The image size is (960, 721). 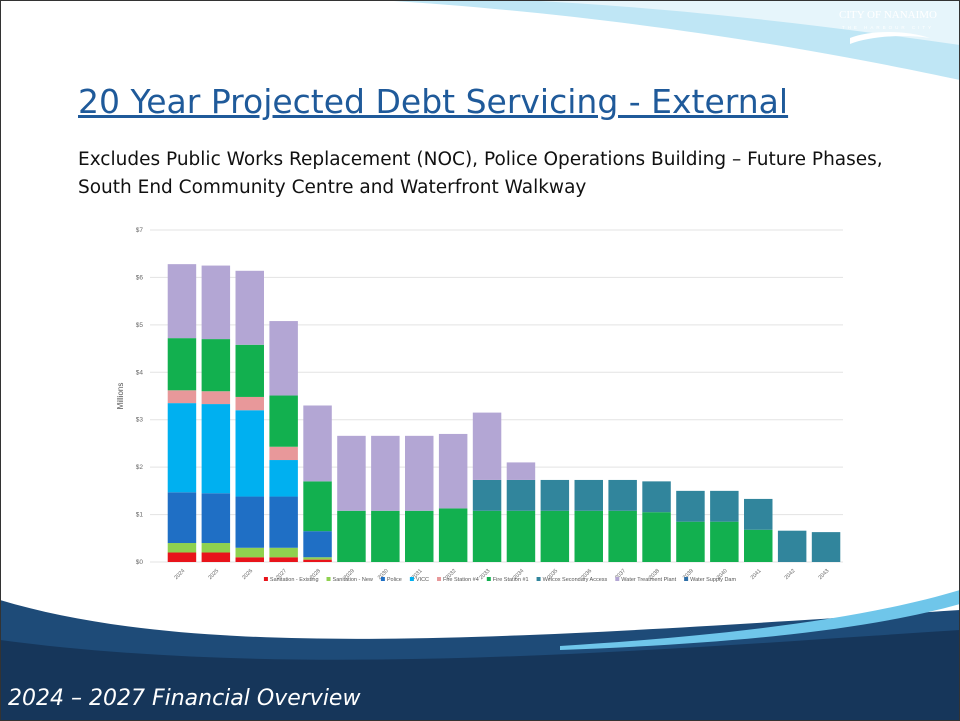 I want to click on x-tick-label: 2043, so click(x=824, y=574).